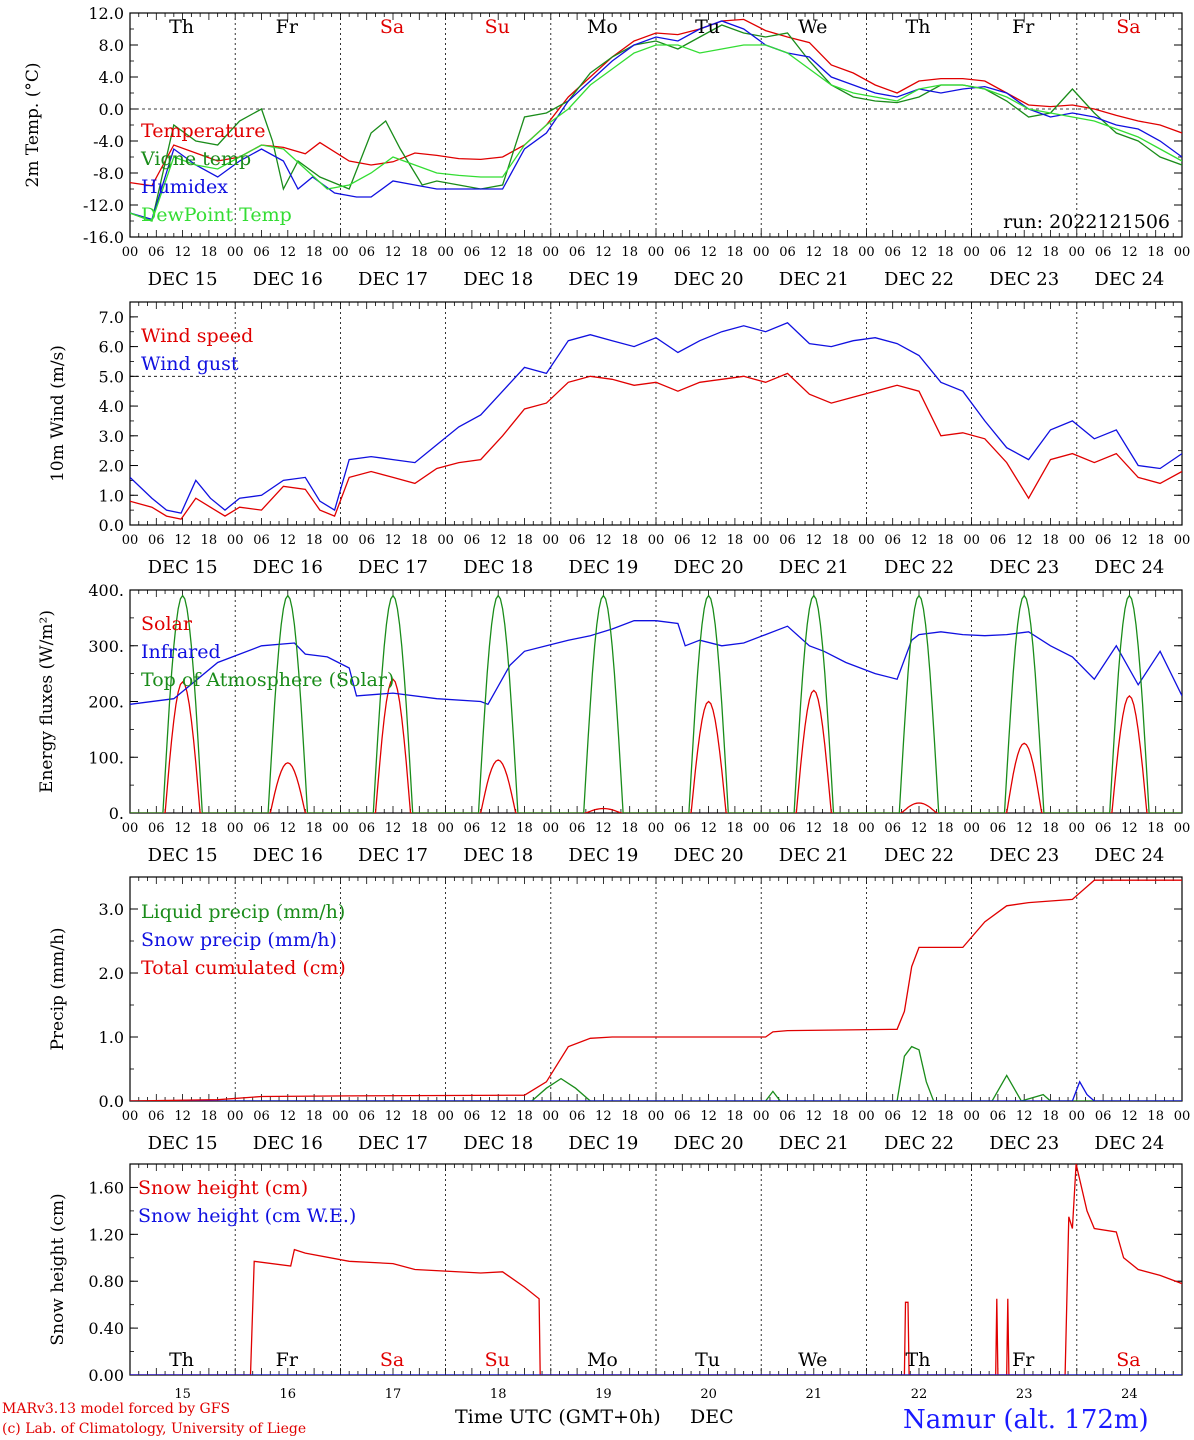 Image resolution: width=1194 pixels, height=1440 pixels. I want to click on date-label: DEC 17, so click(393, 855).